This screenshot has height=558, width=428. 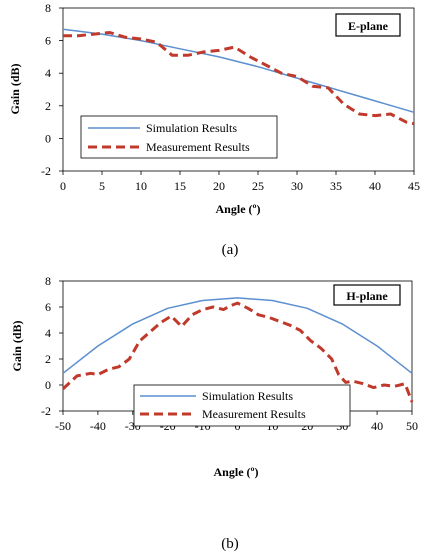 What do you see at coordinates (63, 426) in the screenshot?
I see `x-tick-label: -50` at bounding box center [63, 426].